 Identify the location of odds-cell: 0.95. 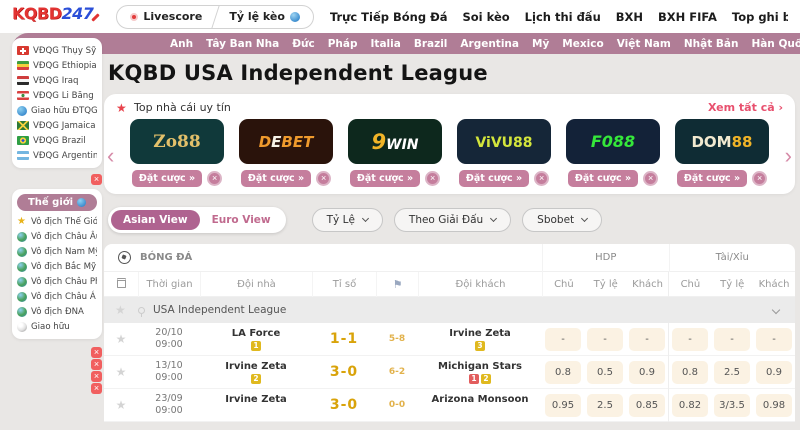
(563, 405).